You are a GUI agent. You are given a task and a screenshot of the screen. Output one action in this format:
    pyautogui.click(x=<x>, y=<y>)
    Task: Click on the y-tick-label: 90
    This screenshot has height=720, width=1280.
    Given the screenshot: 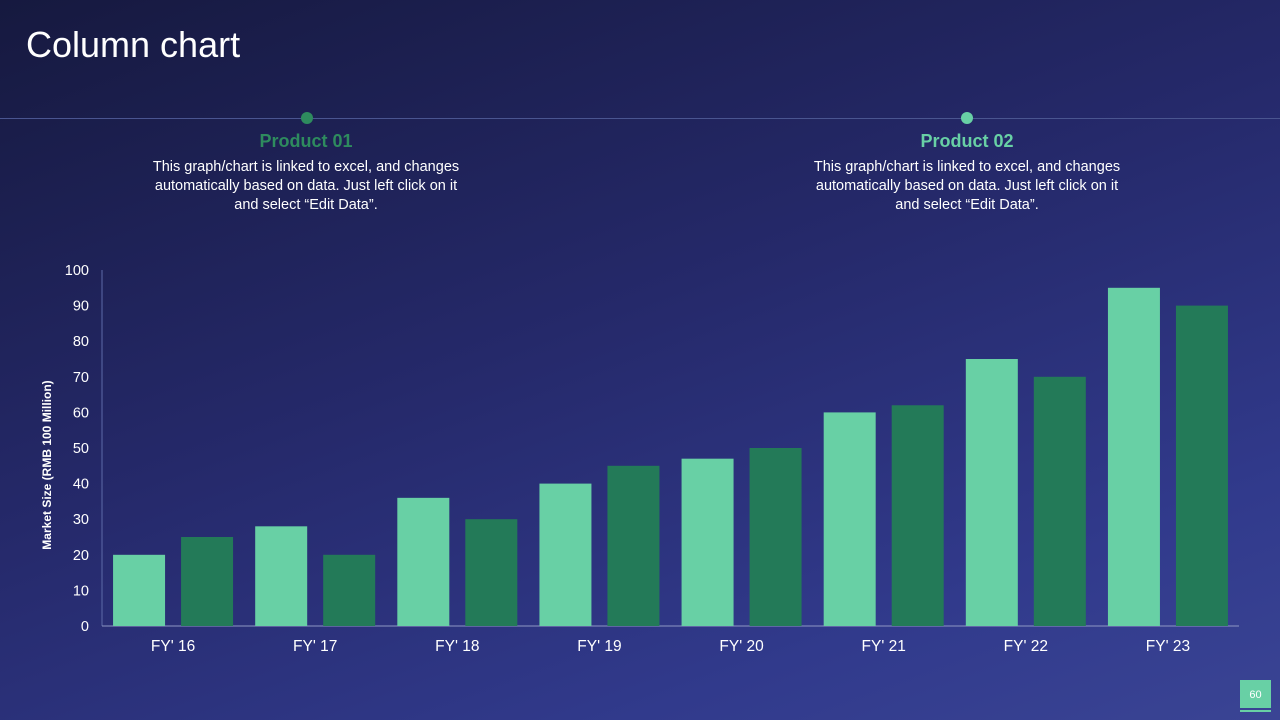 What is the action you would take?
    pyautogui.click(x=81, y=307)
    